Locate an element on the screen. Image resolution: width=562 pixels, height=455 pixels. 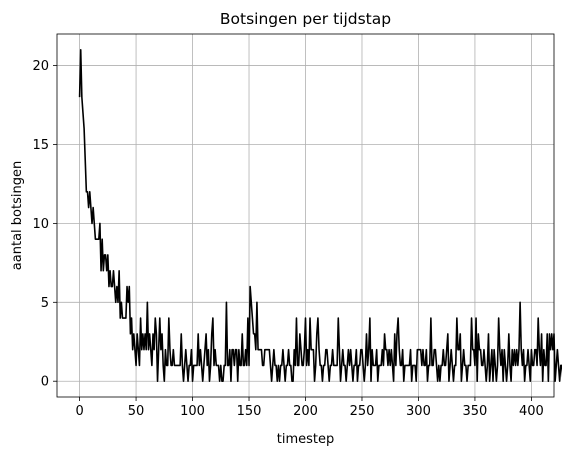
x-tick-label: 400 is located at coordinates (531, 411).